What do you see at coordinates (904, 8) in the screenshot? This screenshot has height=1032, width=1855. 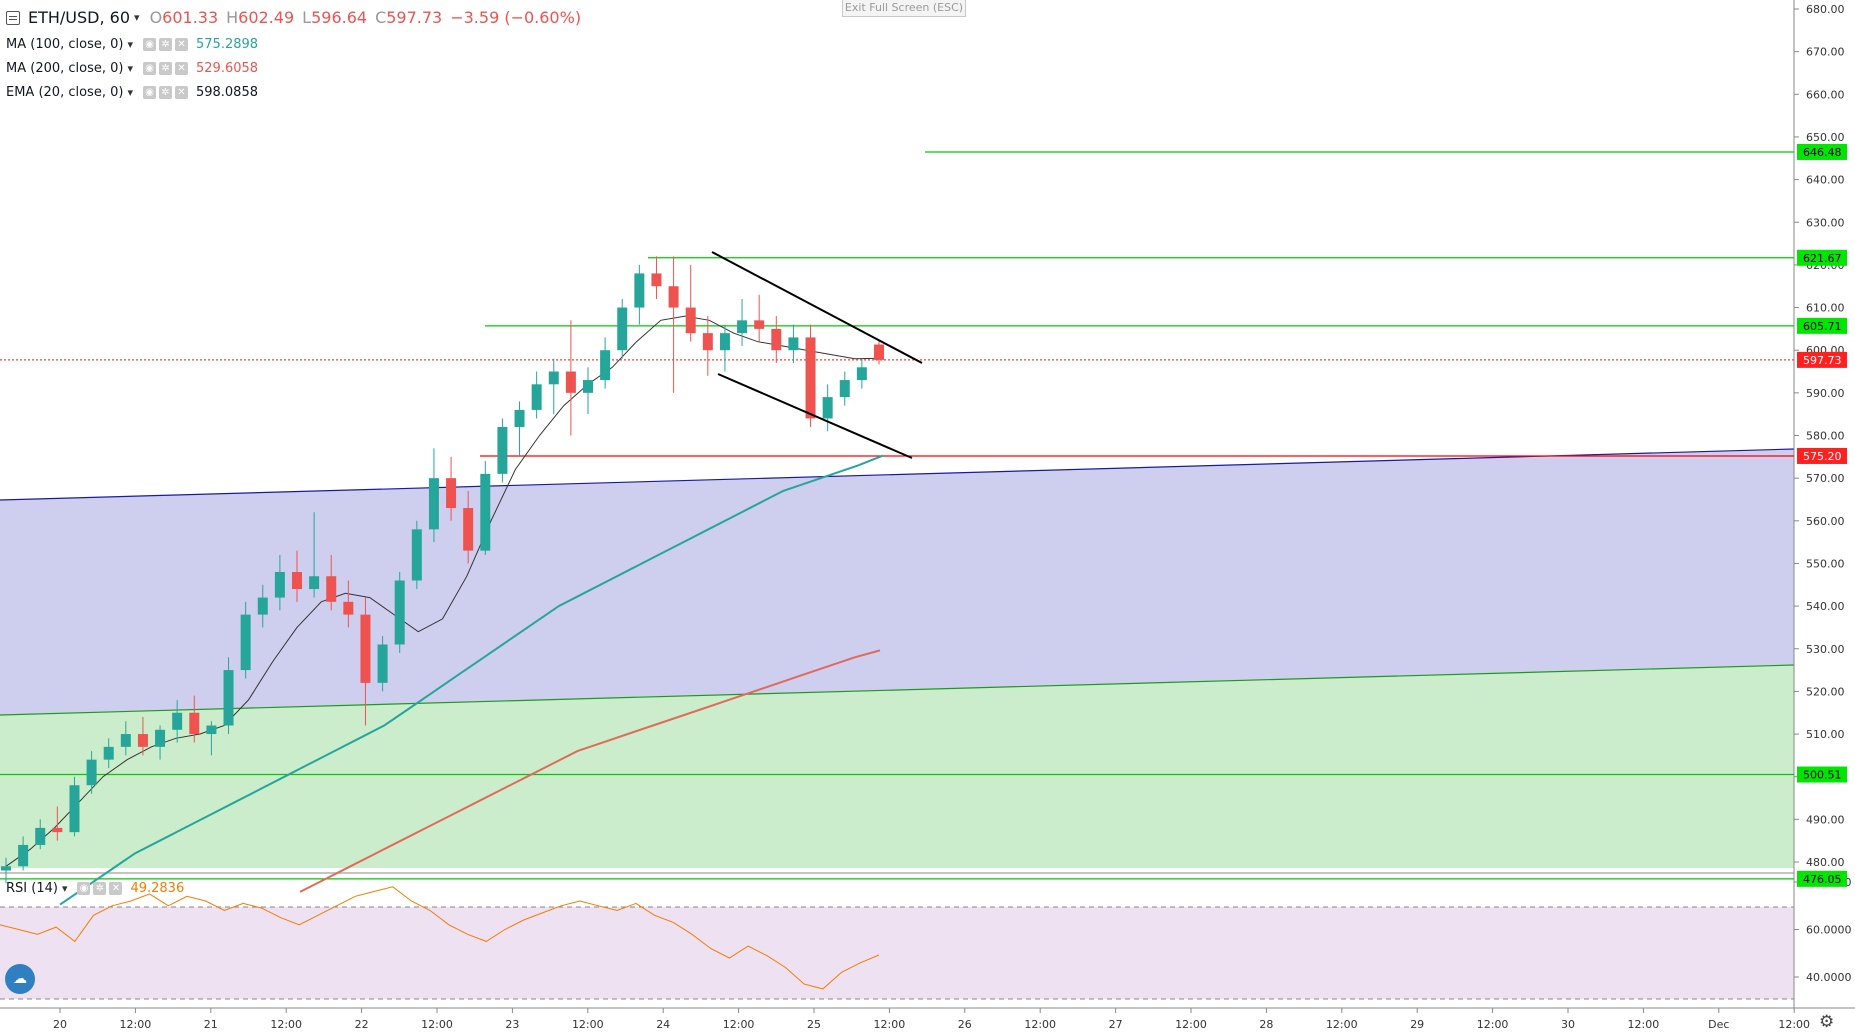 I see `exit-fullscreen-button: Exit Full Screen (ESC)` at bounding box center [904, 8].